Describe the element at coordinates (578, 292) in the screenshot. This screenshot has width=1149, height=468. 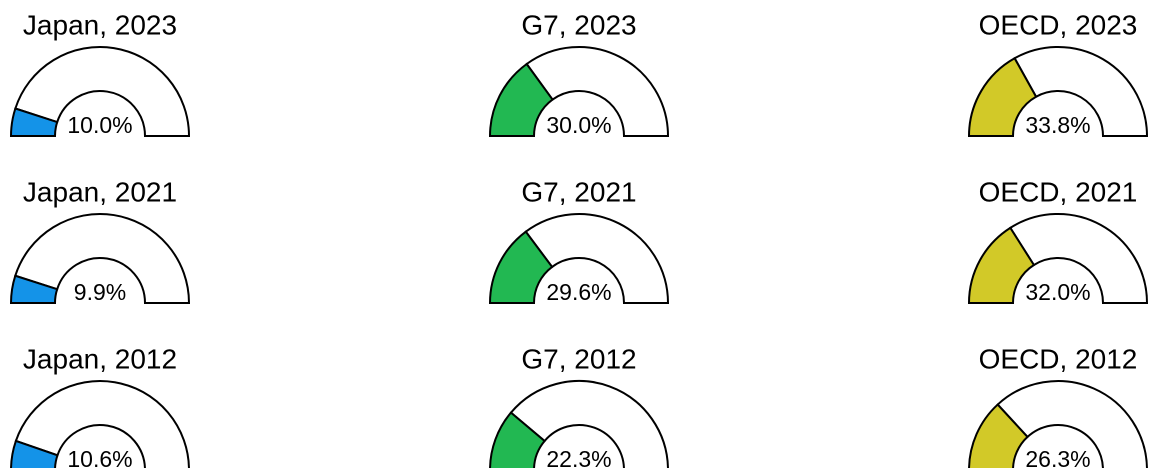
I see `value-label: 29.6%` at that location.